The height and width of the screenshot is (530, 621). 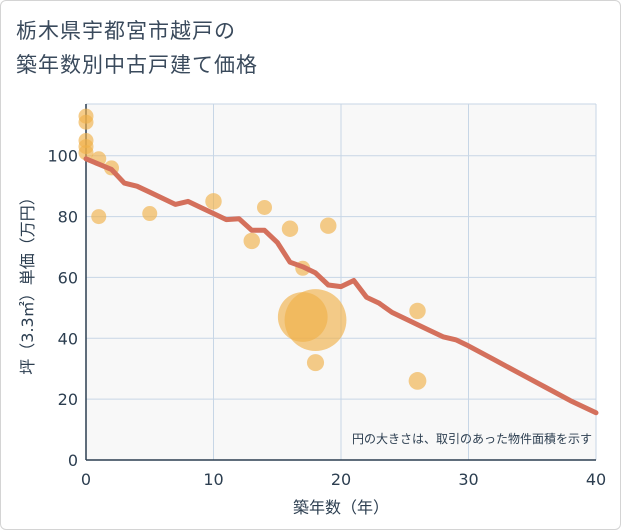 I want to click on x-tick-label: 40, so click(x=596, y=479).